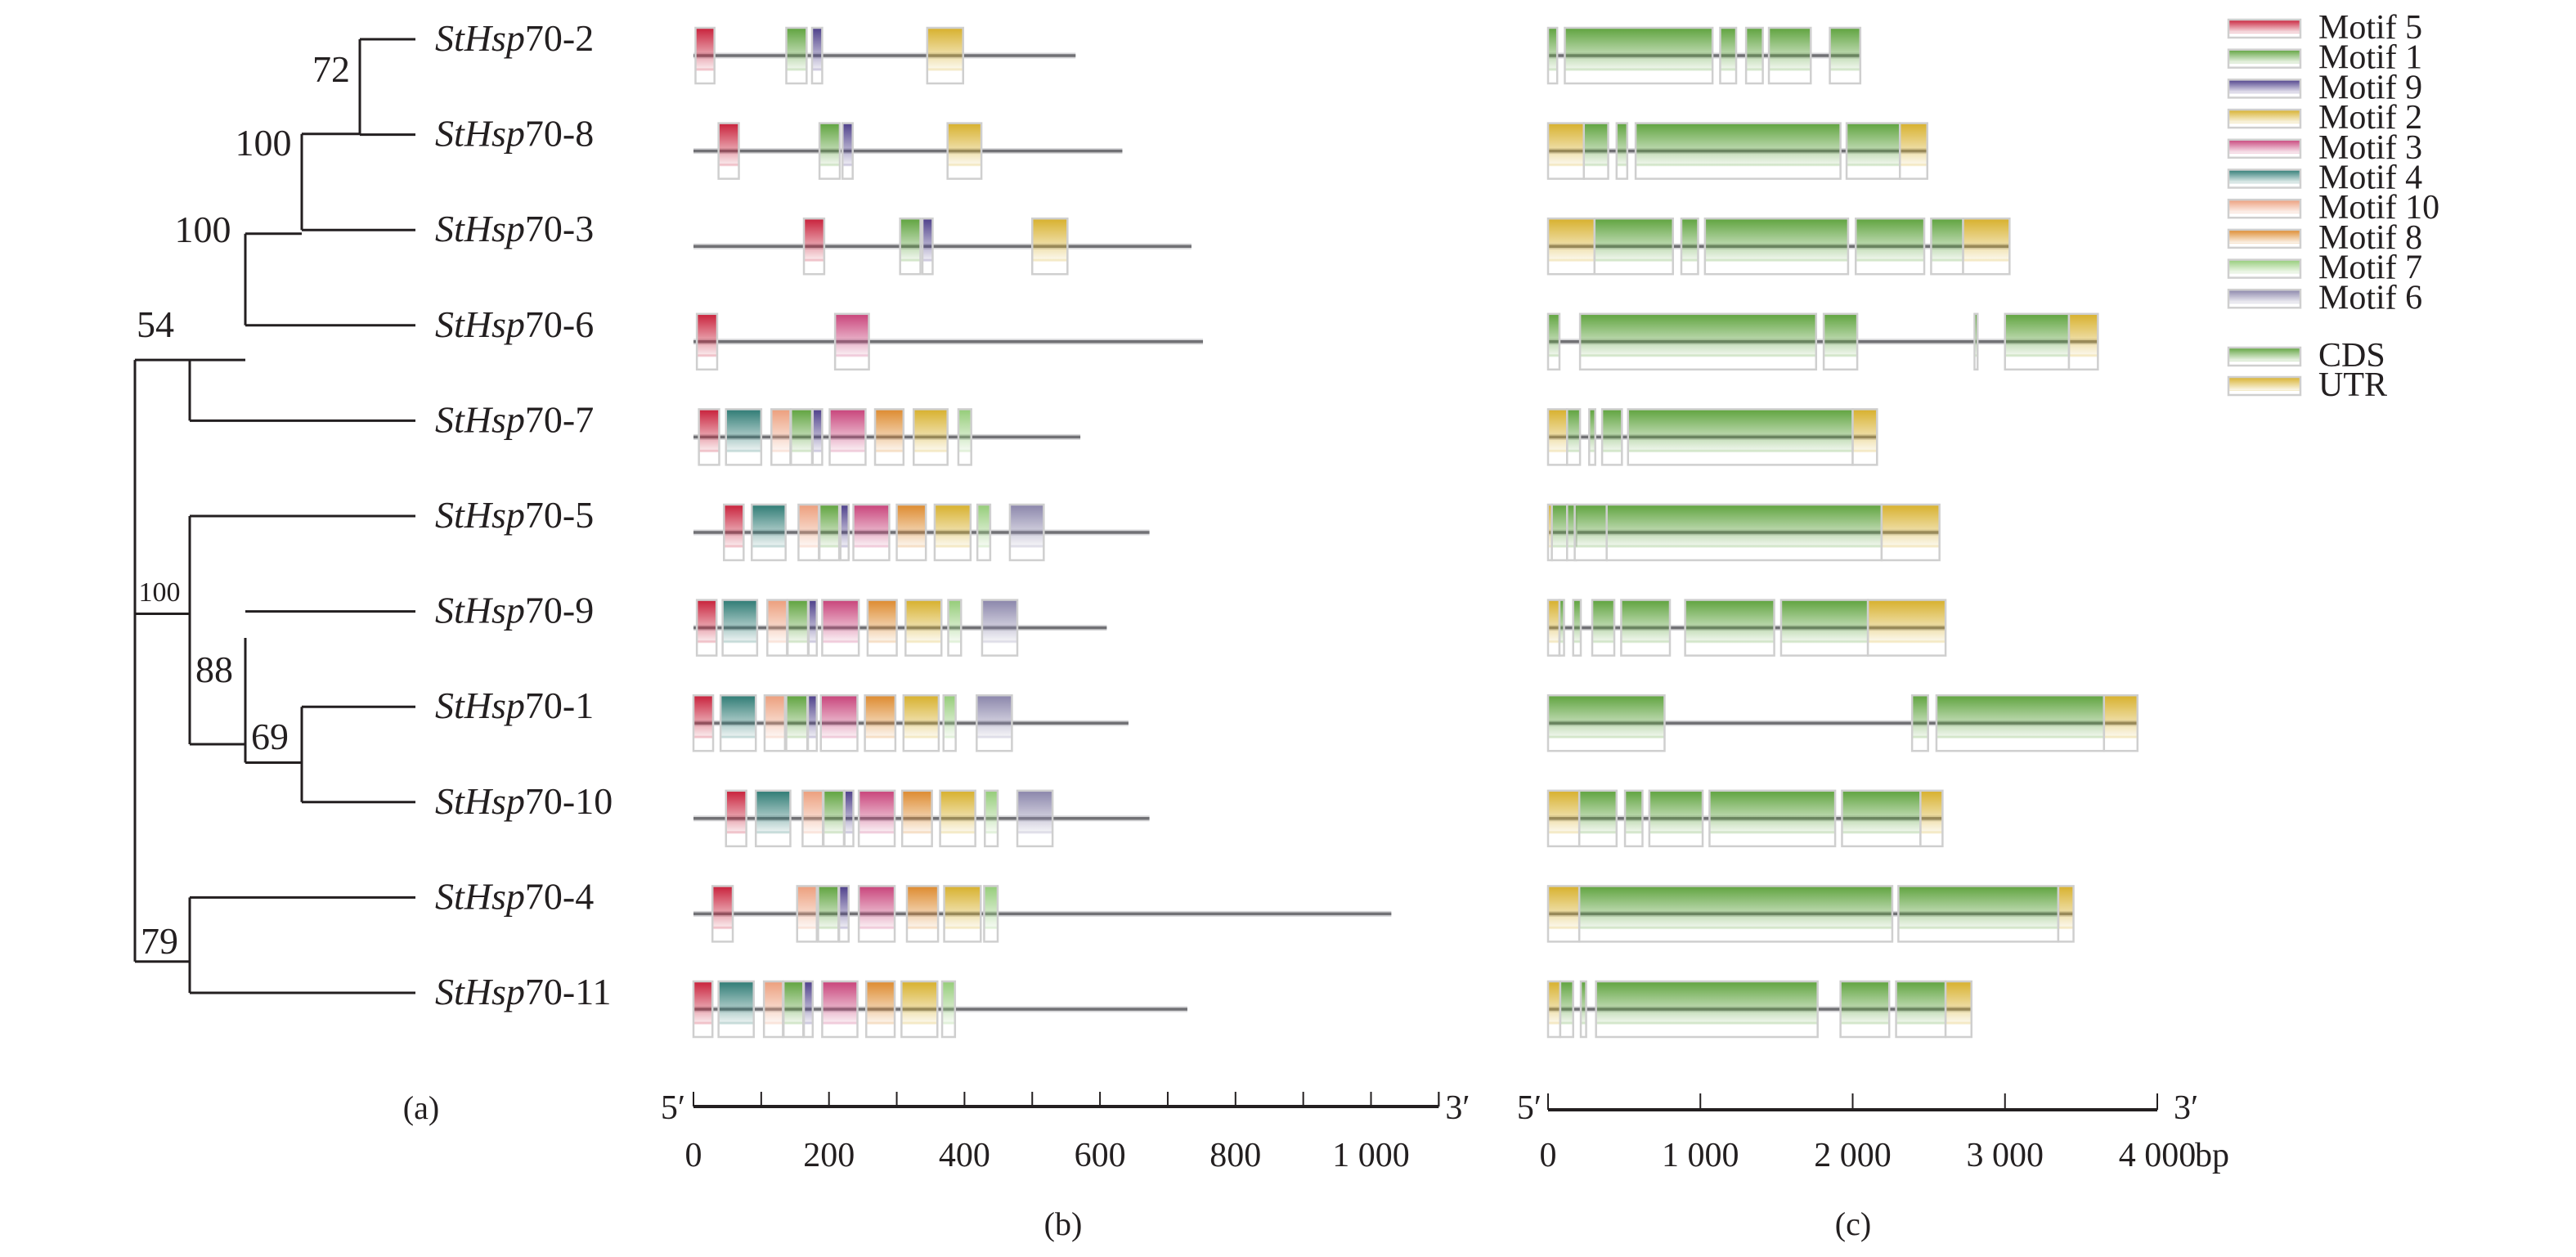 This screenshot has width=2576, height=1257. I want to click on axis-c-5prime: 5′, so click(1529, 1108).